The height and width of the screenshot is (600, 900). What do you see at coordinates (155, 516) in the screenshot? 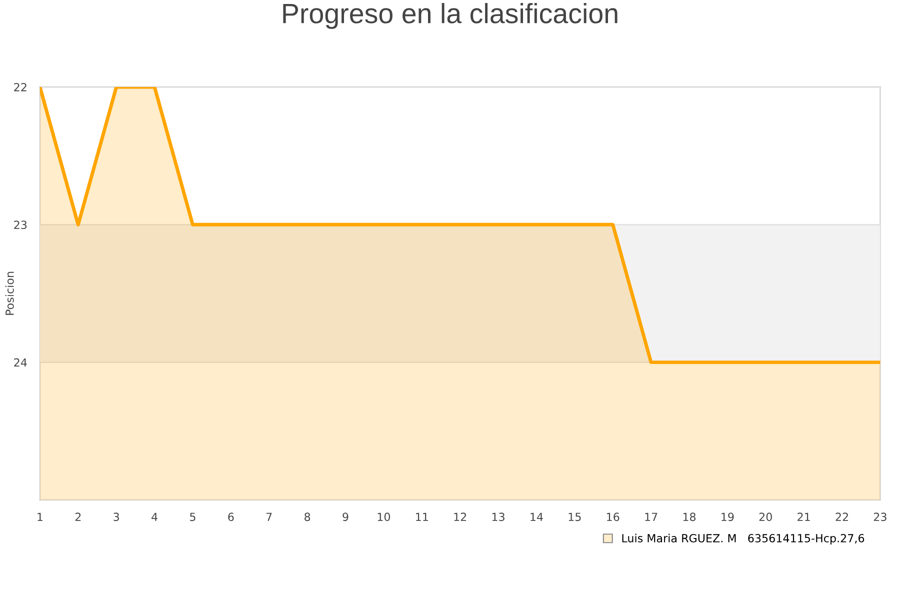
I see `x-tick-label: 4` at bounding box center [155, 516].